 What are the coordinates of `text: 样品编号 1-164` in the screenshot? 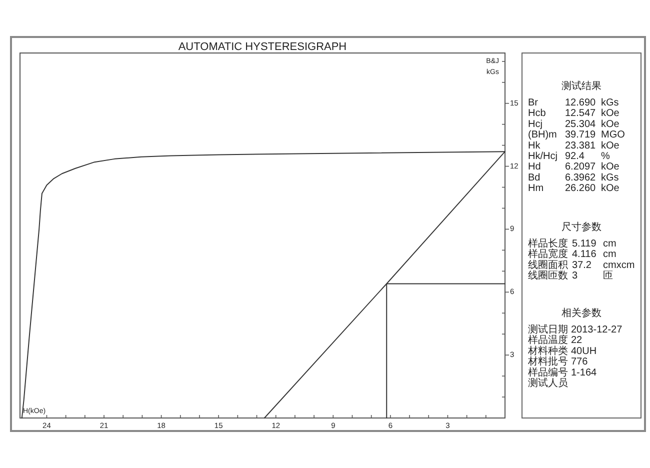 It's located at (563, 372).